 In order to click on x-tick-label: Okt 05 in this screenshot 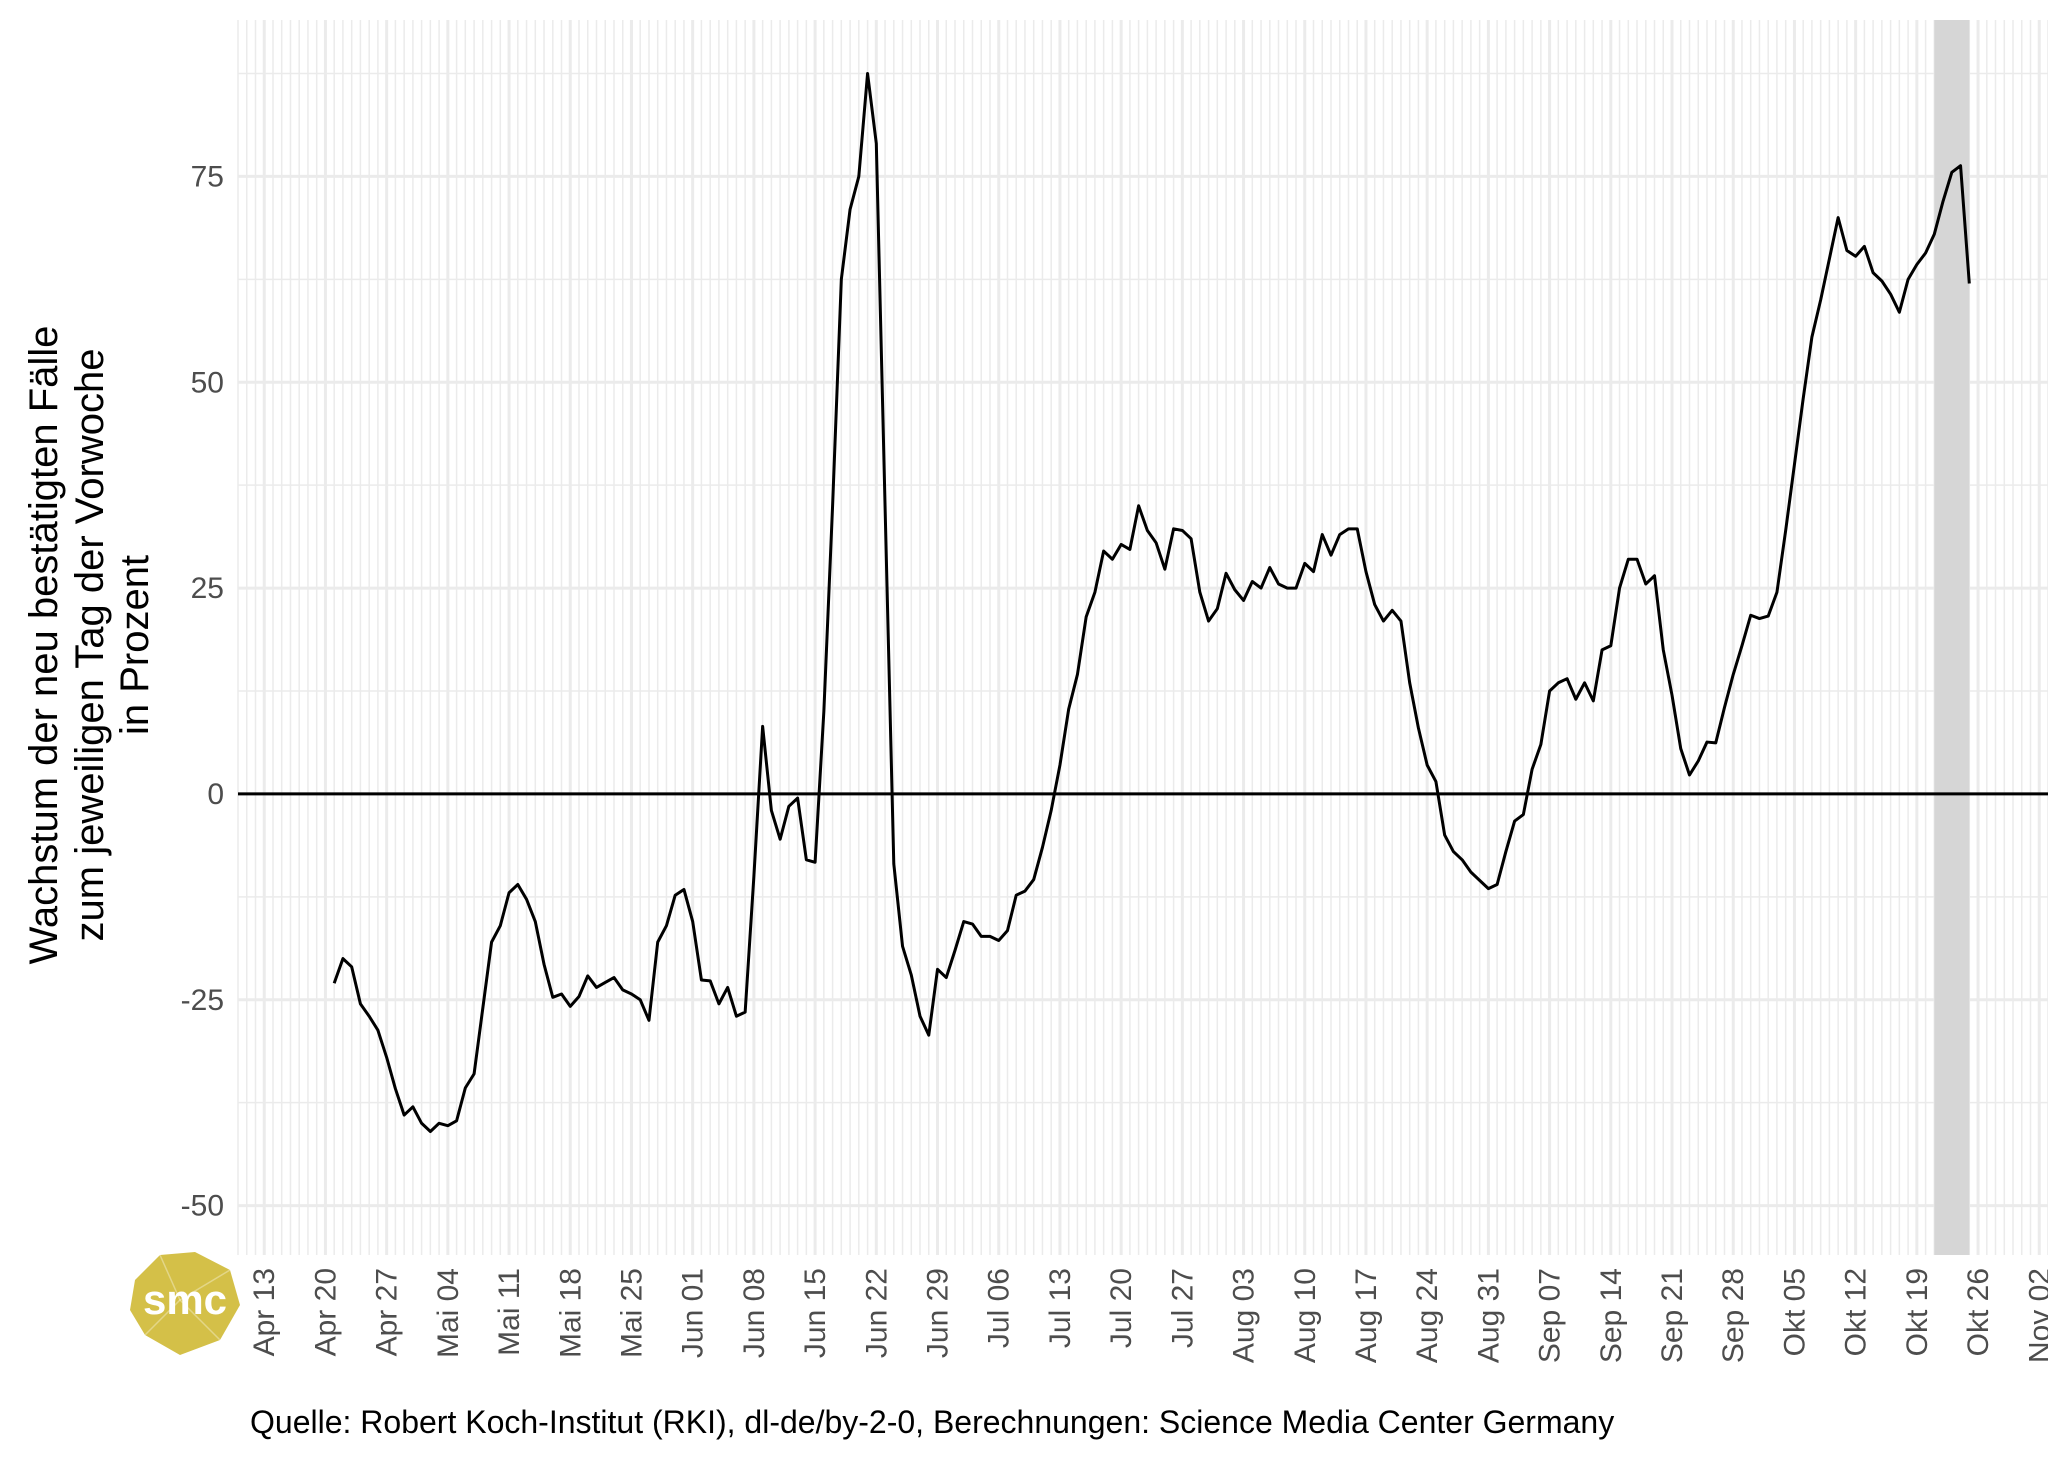, I will do `click(1794, 1312)`.